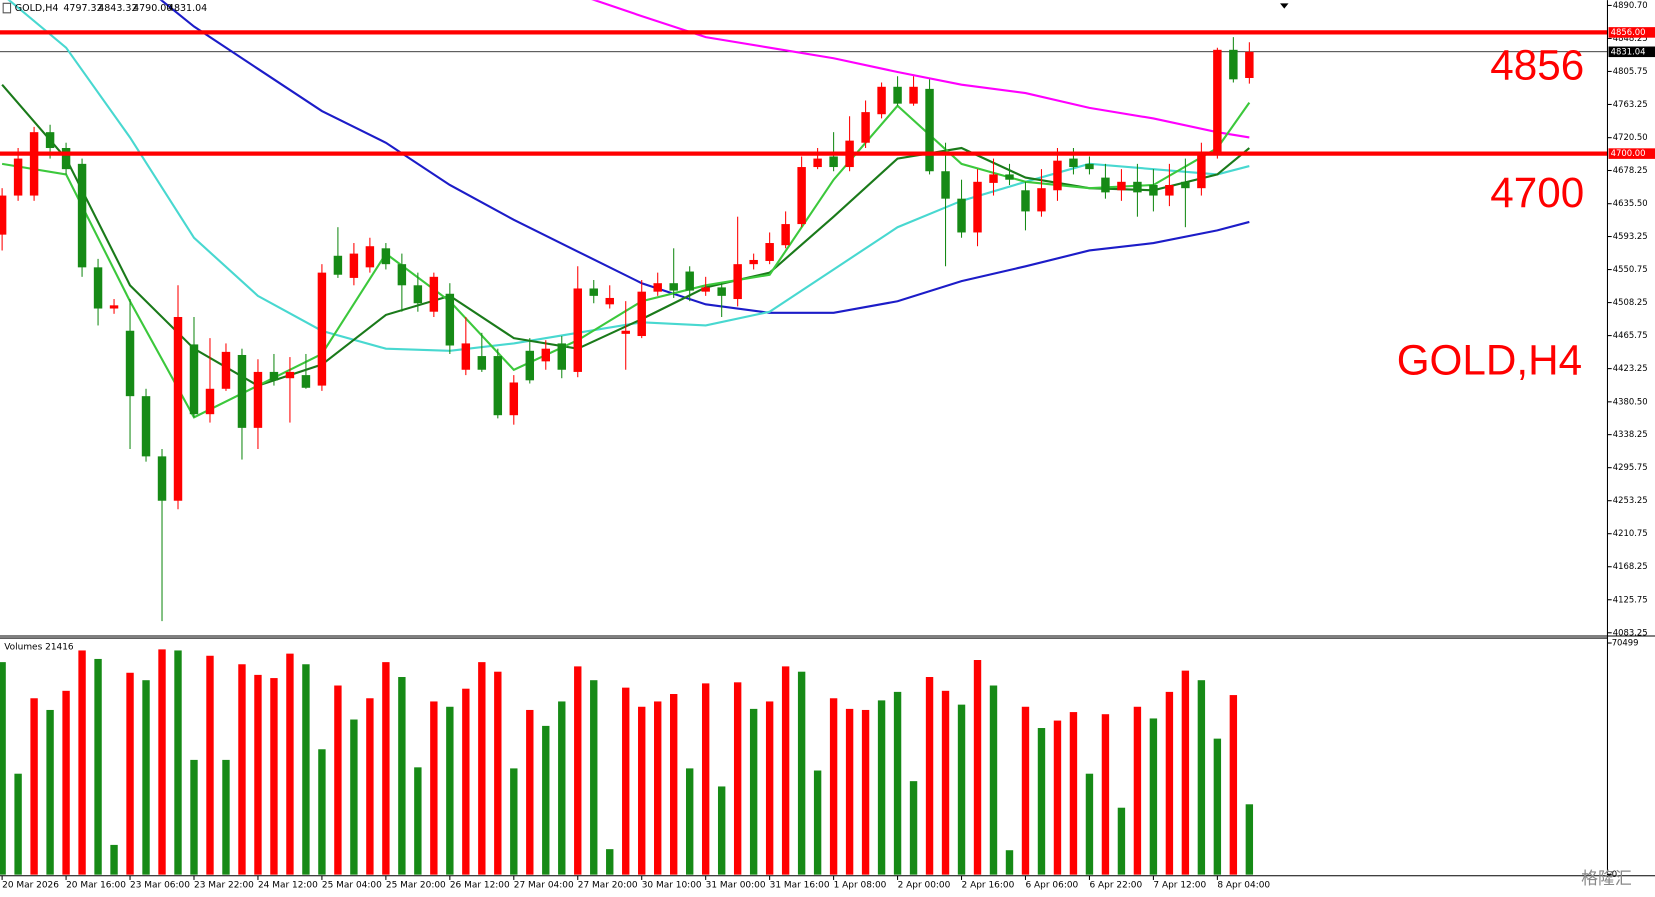 Image resolution: width=1655 pixels, height=897 pixels. Describe the element at coordinates (1284, 6) in the screenshot. I see `shift-marker` at that location.